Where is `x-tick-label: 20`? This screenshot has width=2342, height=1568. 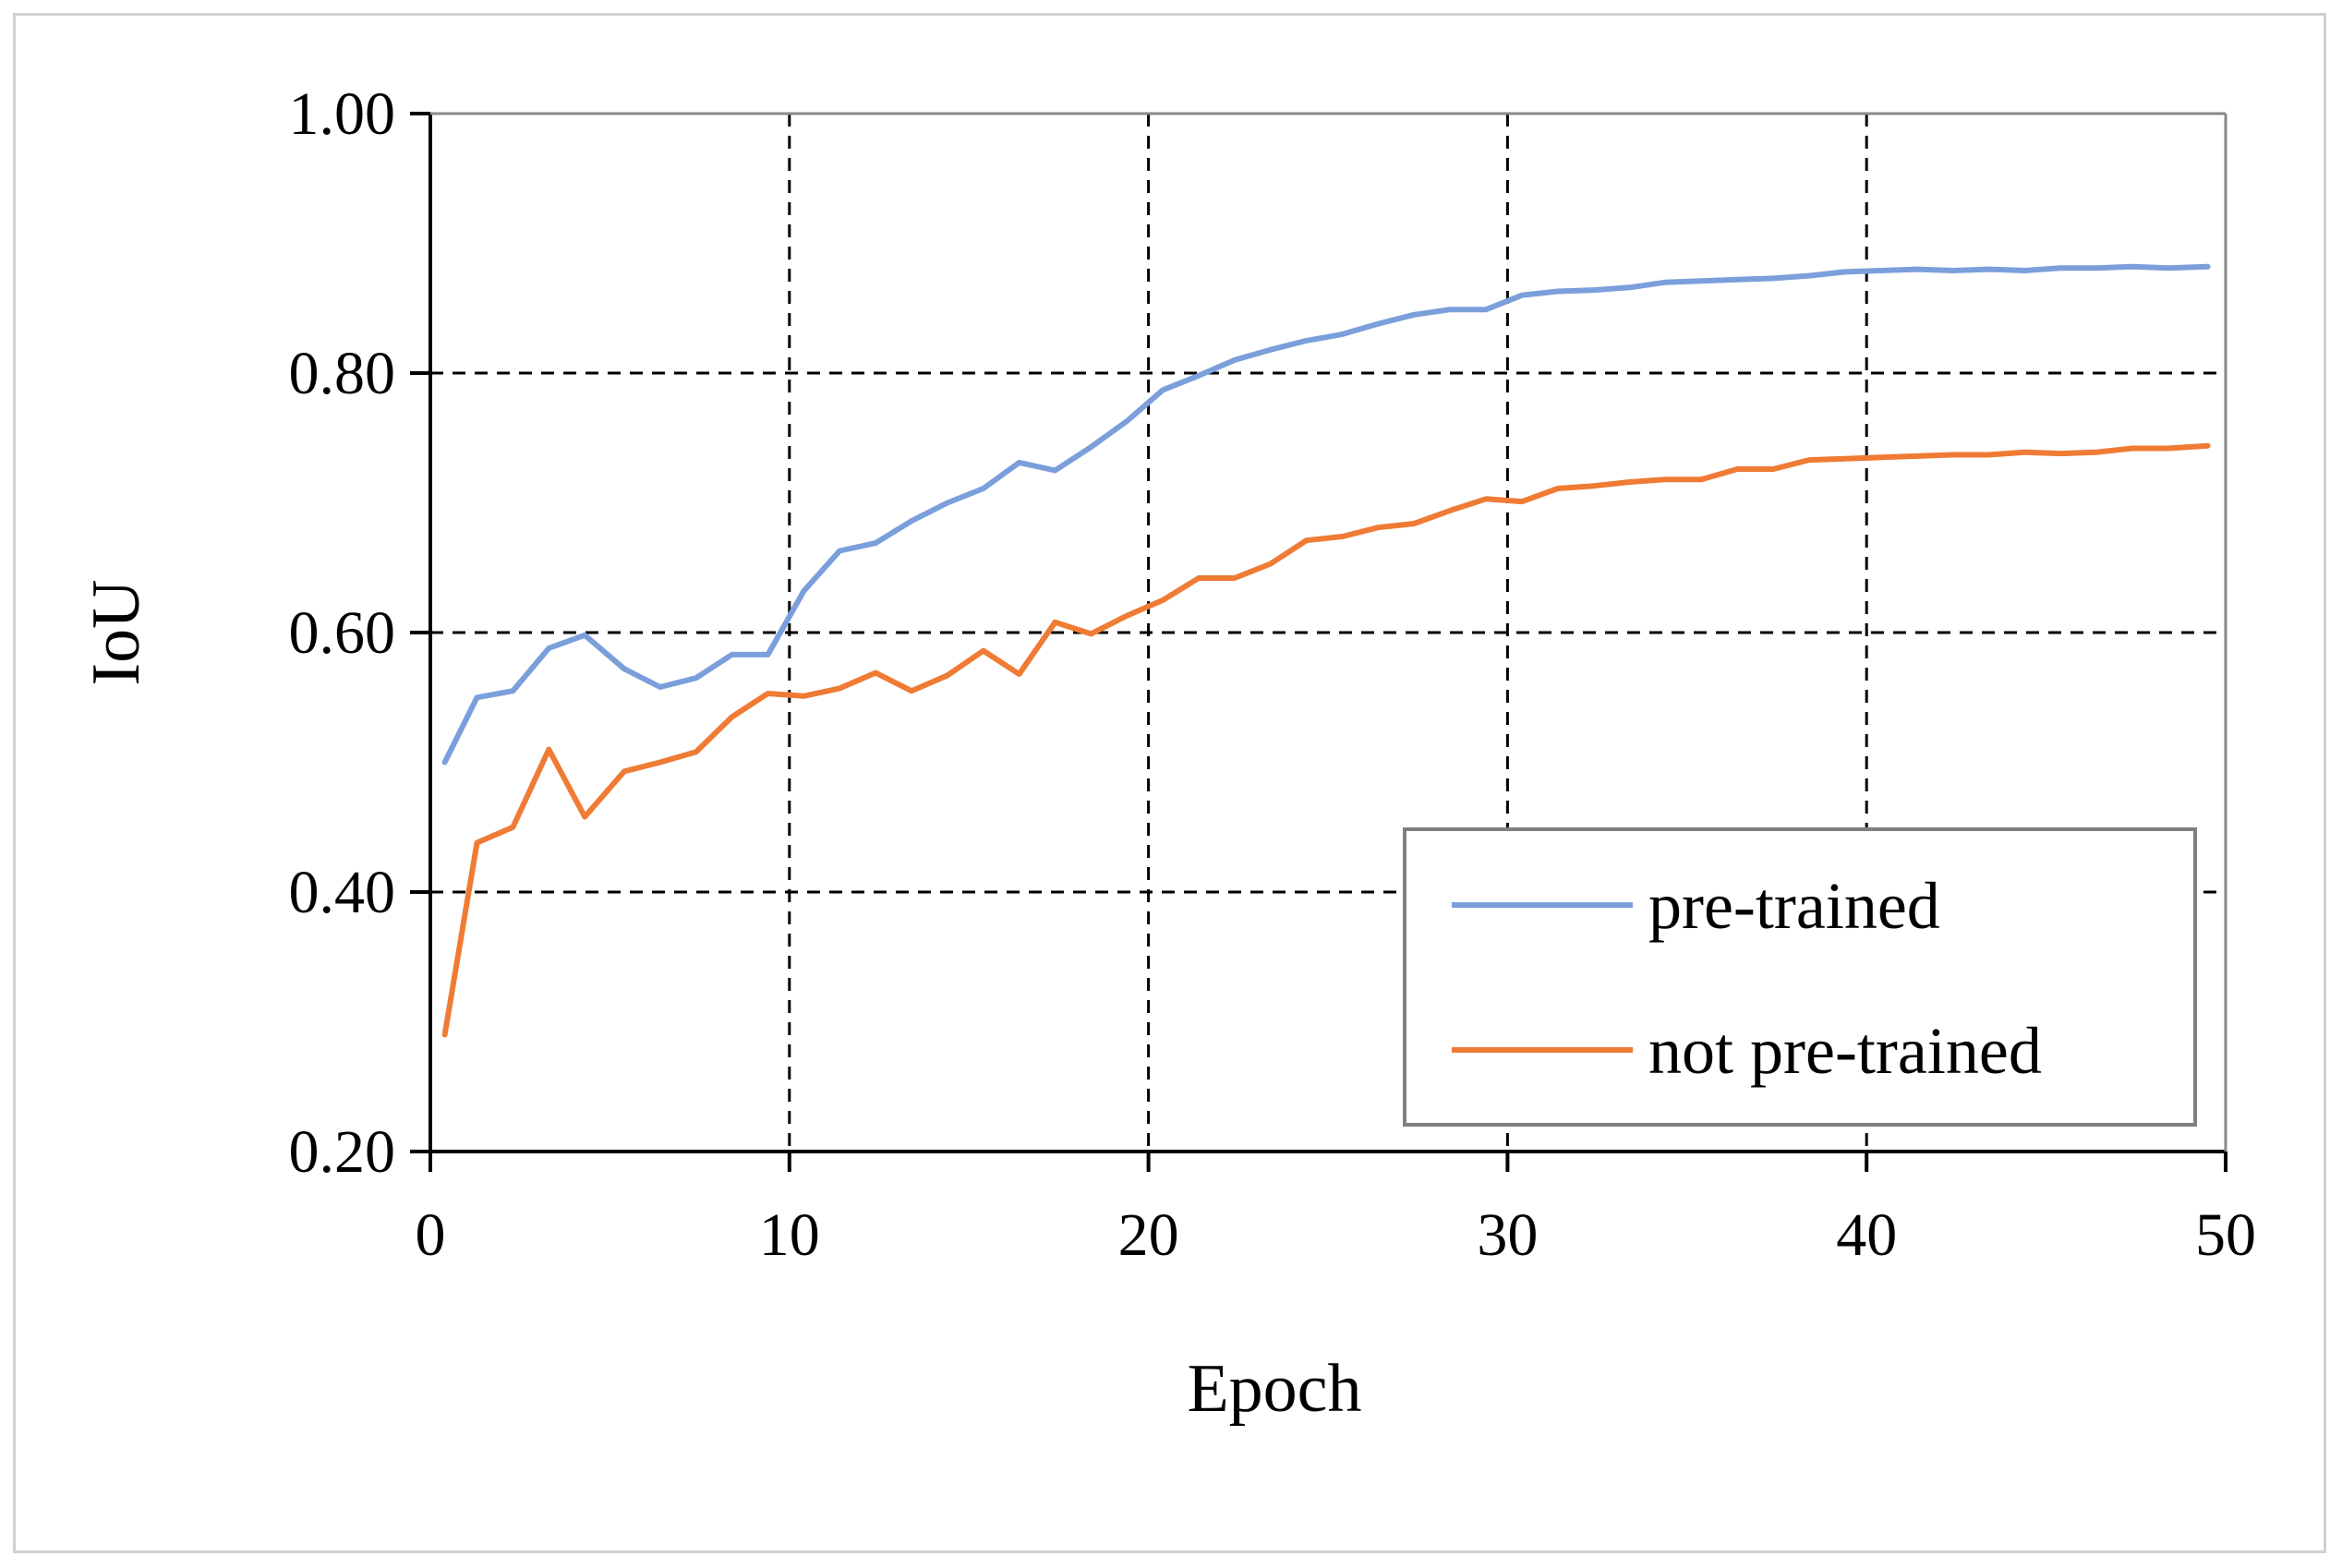
x-tick-label: 20 is located at coordinates (1148, 1235).